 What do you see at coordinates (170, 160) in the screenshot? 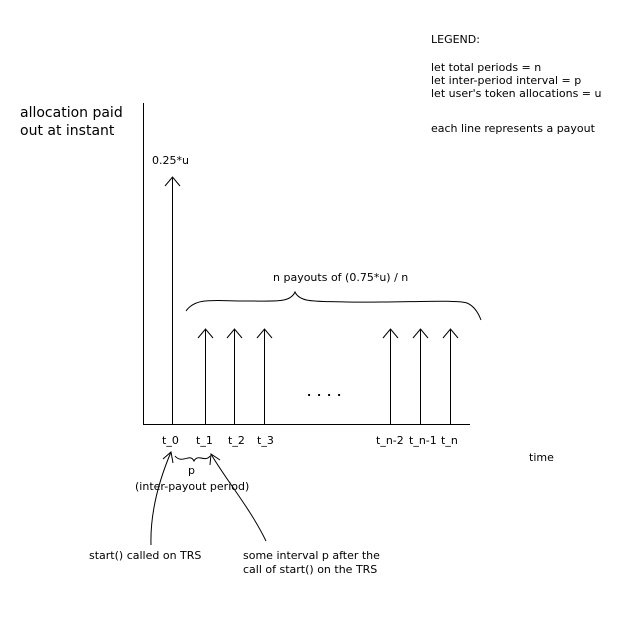
I see `first-payout-label: 0.25*u` at bounding box center [170, 160].